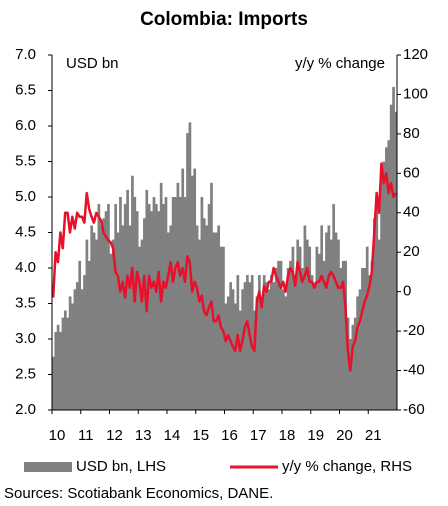 This screenshot has width=448, height=506. What do you see at coordinates (229, 435) in the screenshot?
I see `x-tick-label: 16` at bounding box center [229, 435].